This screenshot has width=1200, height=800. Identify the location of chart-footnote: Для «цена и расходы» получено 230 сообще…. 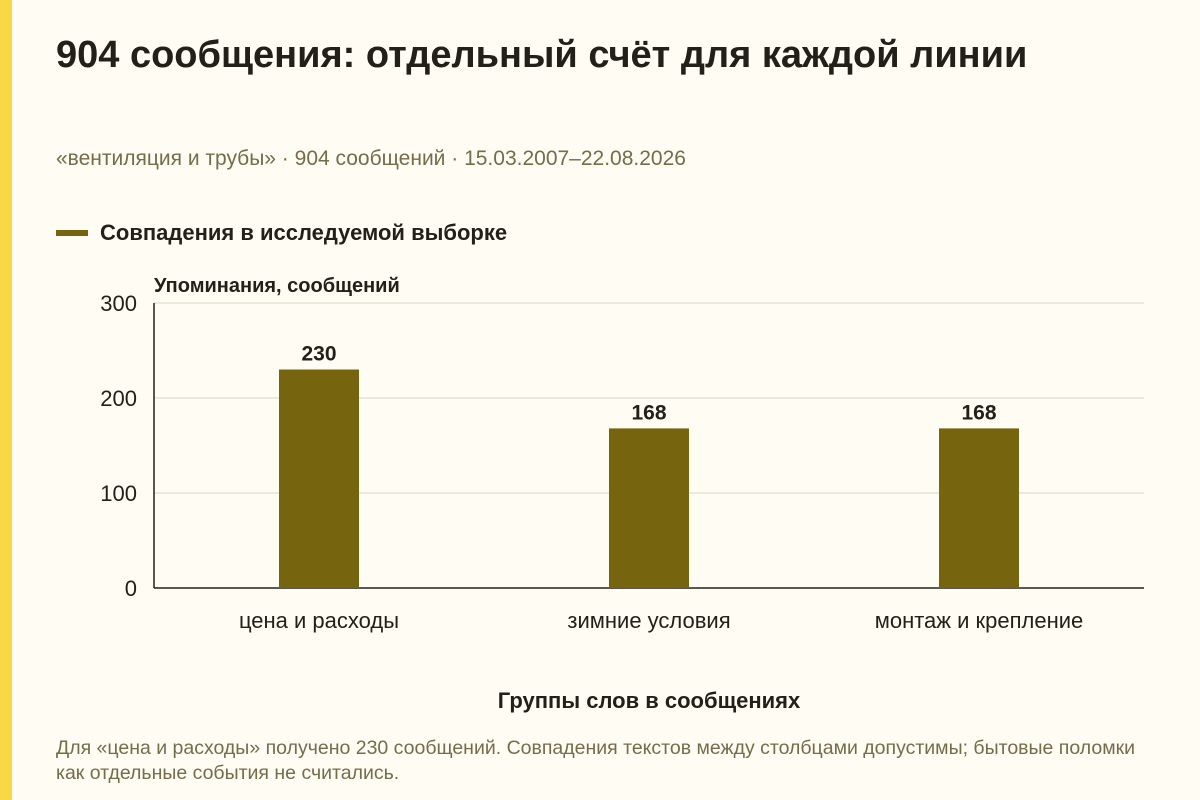
(596, 760).